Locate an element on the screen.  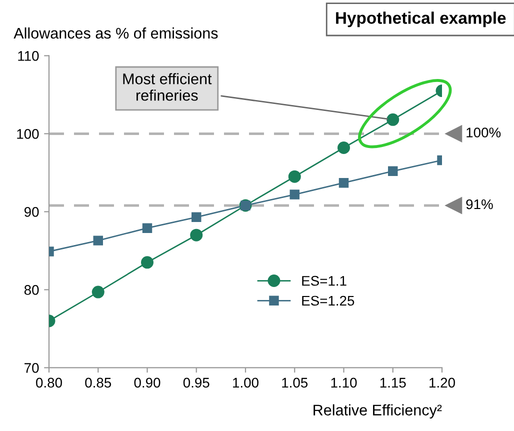
y-tick-label: 110 is located at coordinates (28, 56).